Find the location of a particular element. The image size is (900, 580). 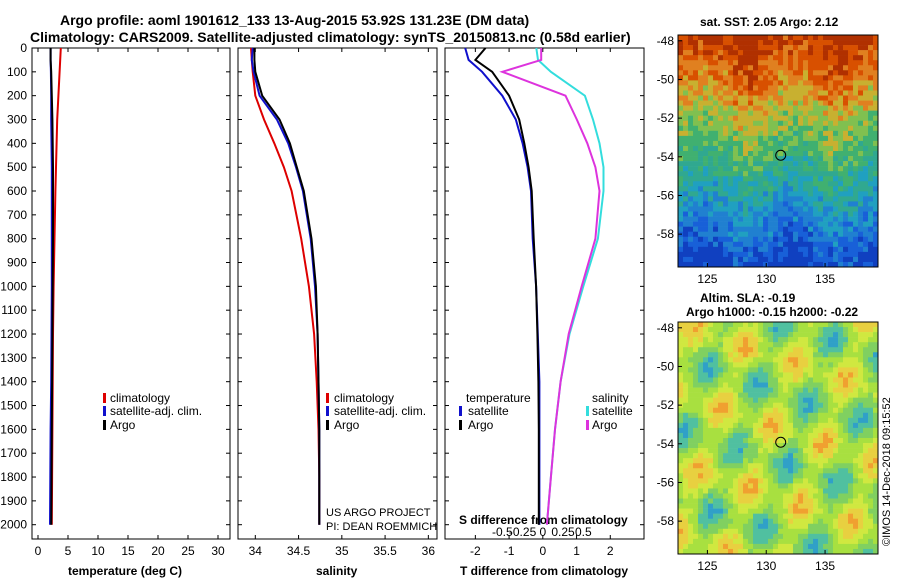

series-line-temperature-argo is located at coordinates (506, 286).